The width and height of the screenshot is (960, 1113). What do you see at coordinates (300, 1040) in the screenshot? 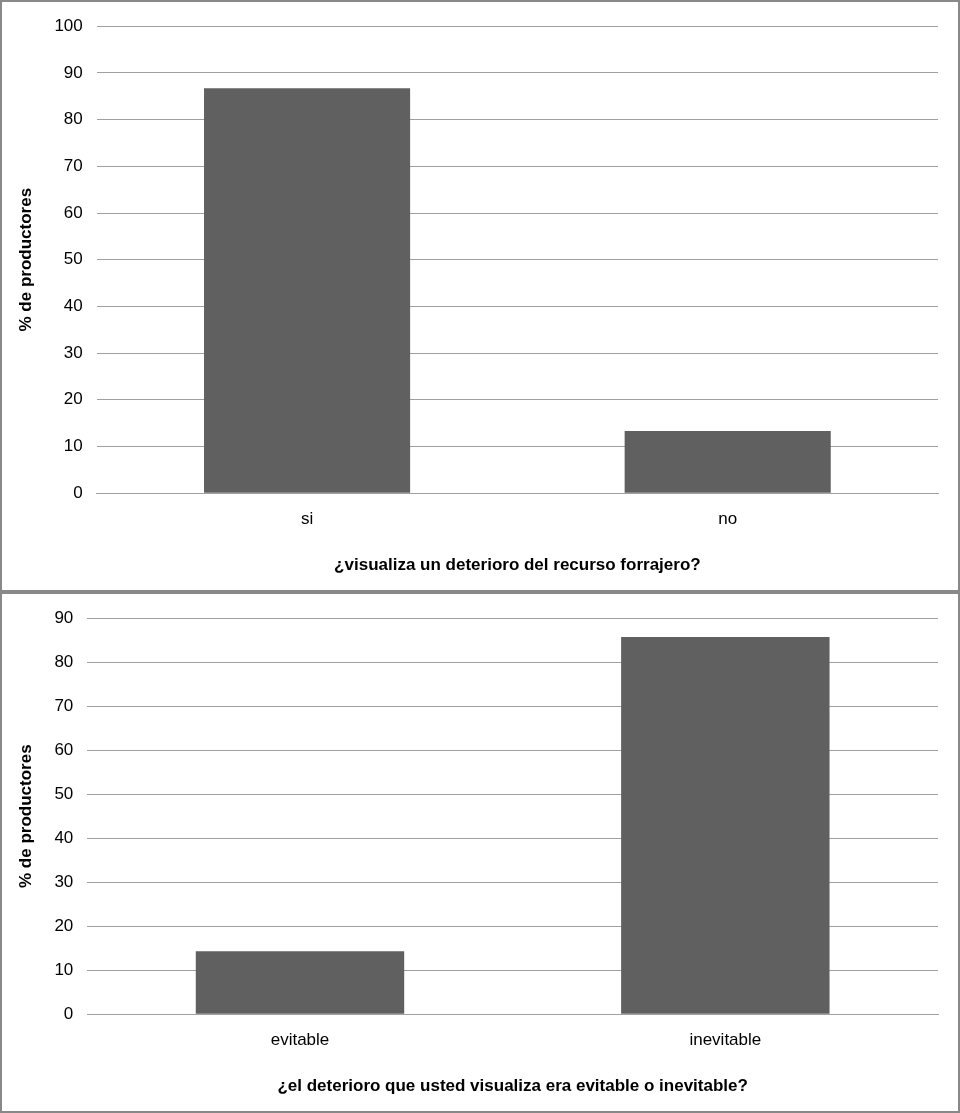
I see `x-tick-label: evitable` at bounding box center [300, 1040].